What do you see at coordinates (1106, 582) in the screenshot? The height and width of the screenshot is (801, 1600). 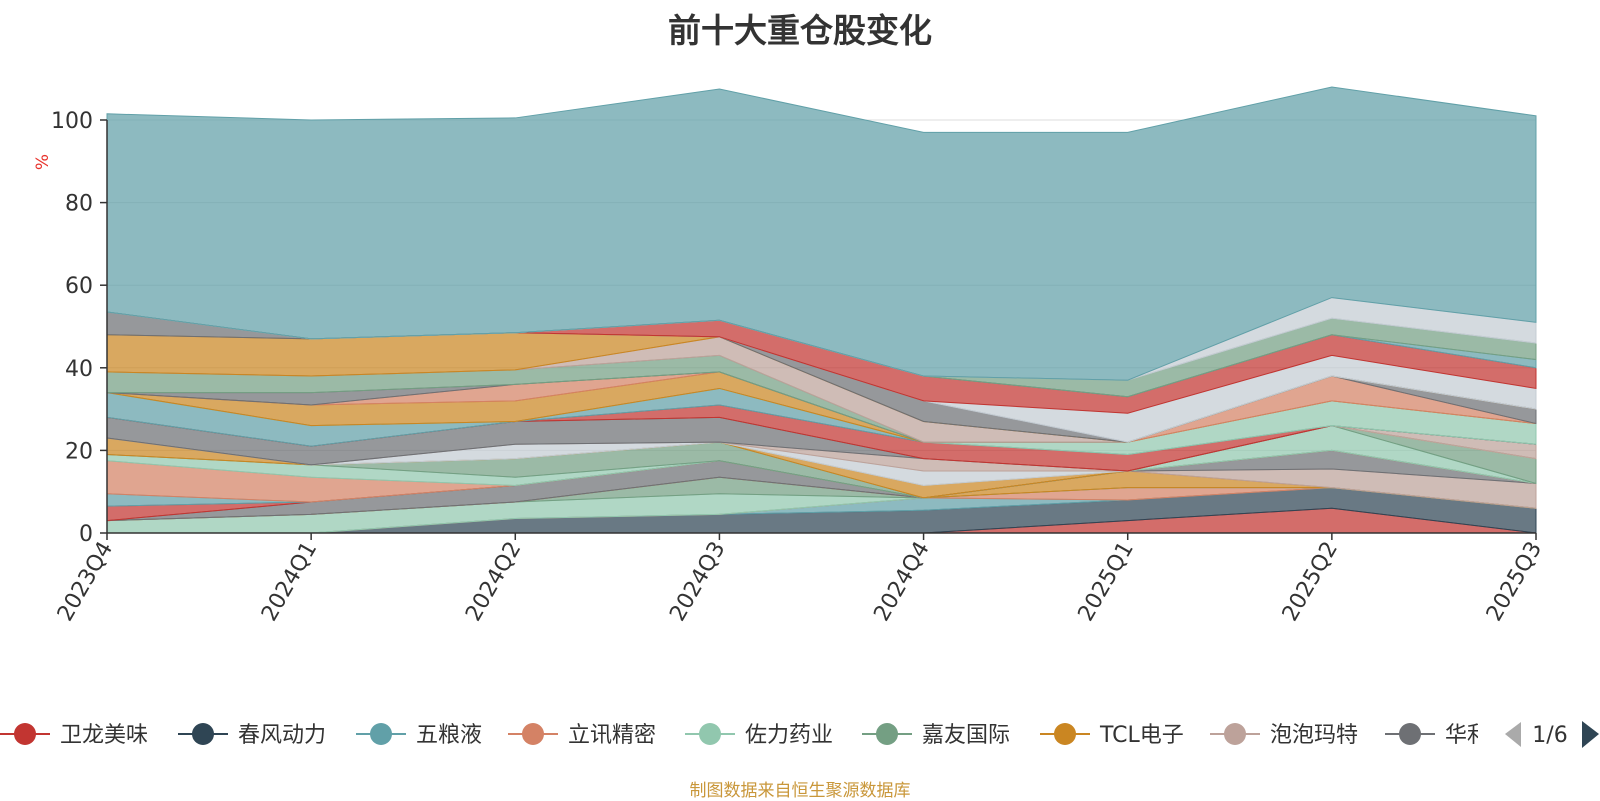 I see `x-tick-label: 2025Q1` at bounding box center [1106, 582].